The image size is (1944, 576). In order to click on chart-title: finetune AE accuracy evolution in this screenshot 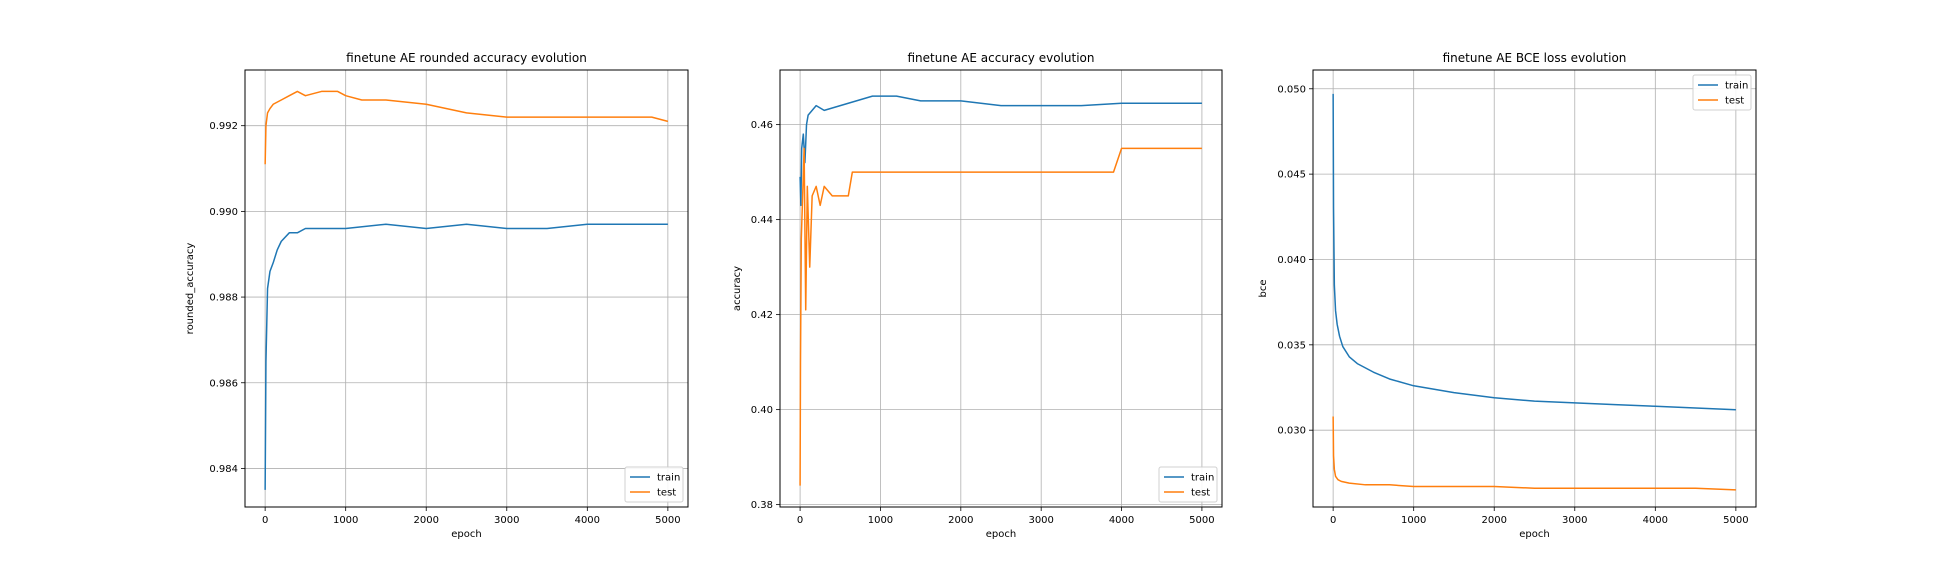, I will do `click(1001, 58)`.